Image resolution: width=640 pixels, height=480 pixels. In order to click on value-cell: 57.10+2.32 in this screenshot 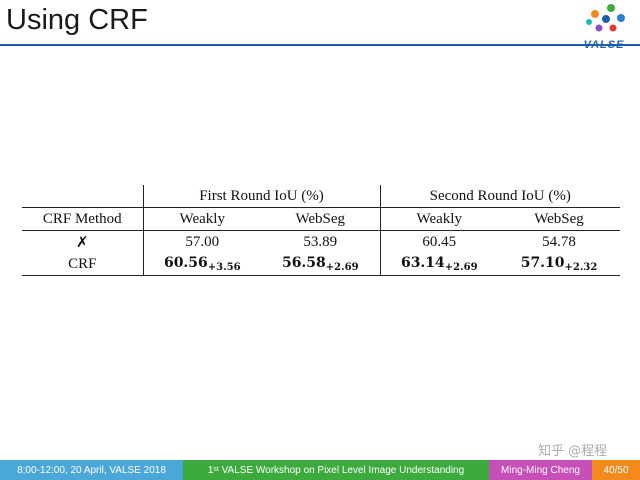, I will do `click(559, 264)`.